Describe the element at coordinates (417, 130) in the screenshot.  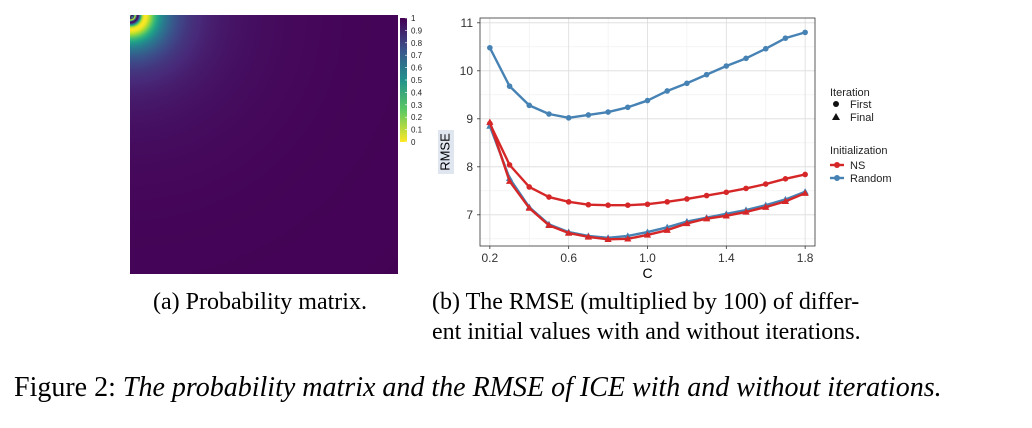
I see `colorbar-tick-label: 0.1` at that location.